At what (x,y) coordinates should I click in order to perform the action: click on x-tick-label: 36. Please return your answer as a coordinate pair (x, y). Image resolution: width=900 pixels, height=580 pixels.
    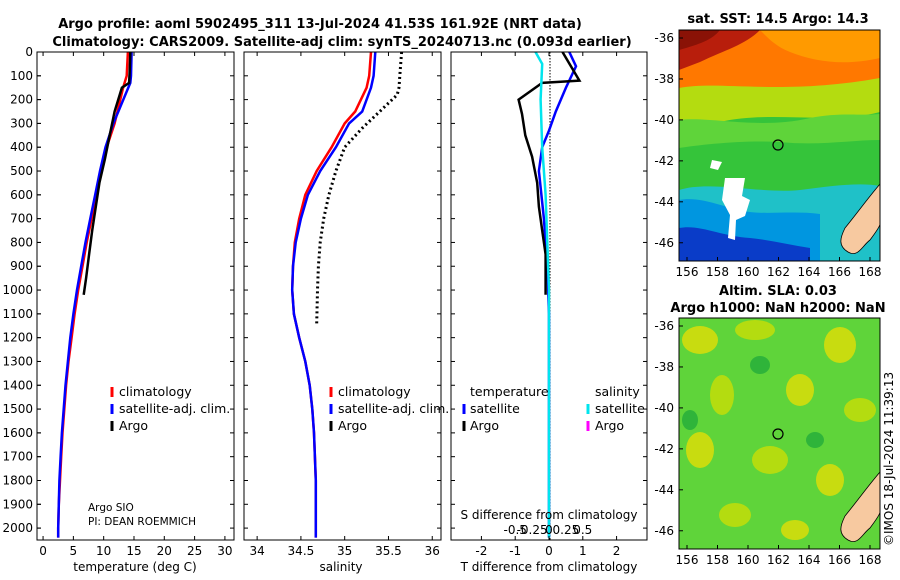
    Looking at the image, I should click on (432, 551).